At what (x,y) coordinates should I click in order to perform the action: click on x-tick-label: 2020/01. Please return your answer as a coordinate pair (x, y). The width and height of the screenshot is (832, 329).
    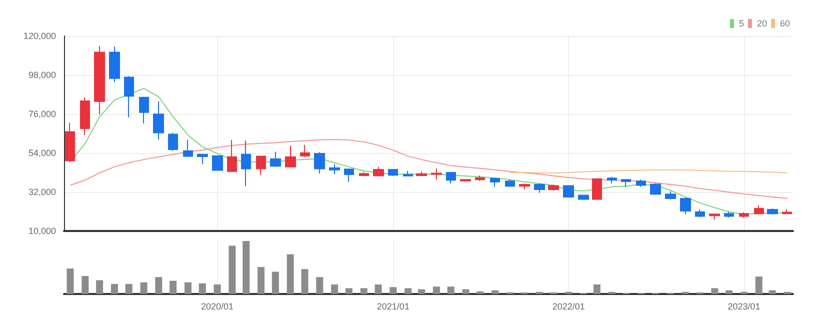
    Looking at the image, I should click on (217, 307).